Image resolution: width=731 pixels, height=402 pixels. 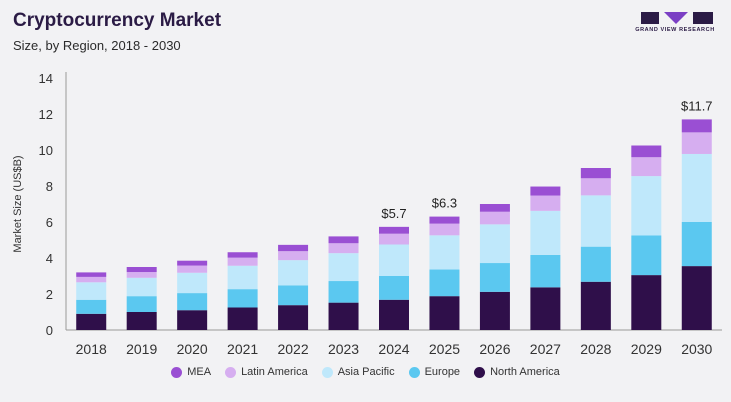 What do you see at coordinates (595, 349) in the screenshot?
I see `x-tick-label: 2028` at bounding box center [595, 349].